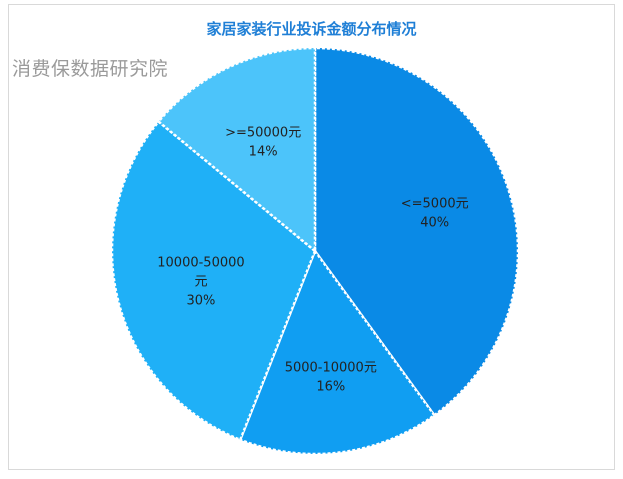 The image size is (623, 479). I want to click on slice-category-label: <=5000元, so click(435, 204).